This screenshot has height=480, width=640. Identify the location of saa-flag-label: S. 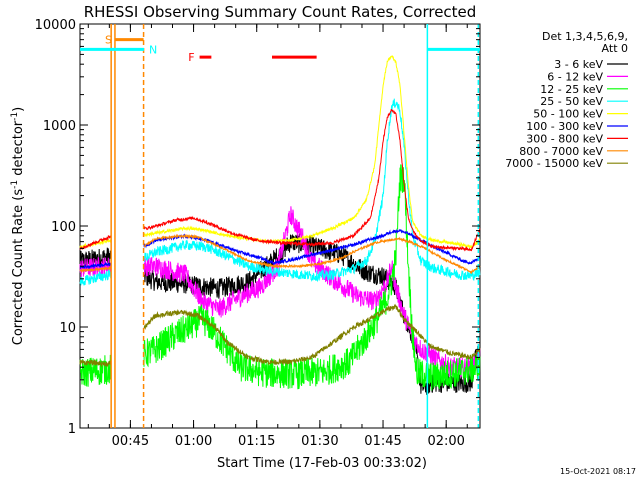
(108, 40).